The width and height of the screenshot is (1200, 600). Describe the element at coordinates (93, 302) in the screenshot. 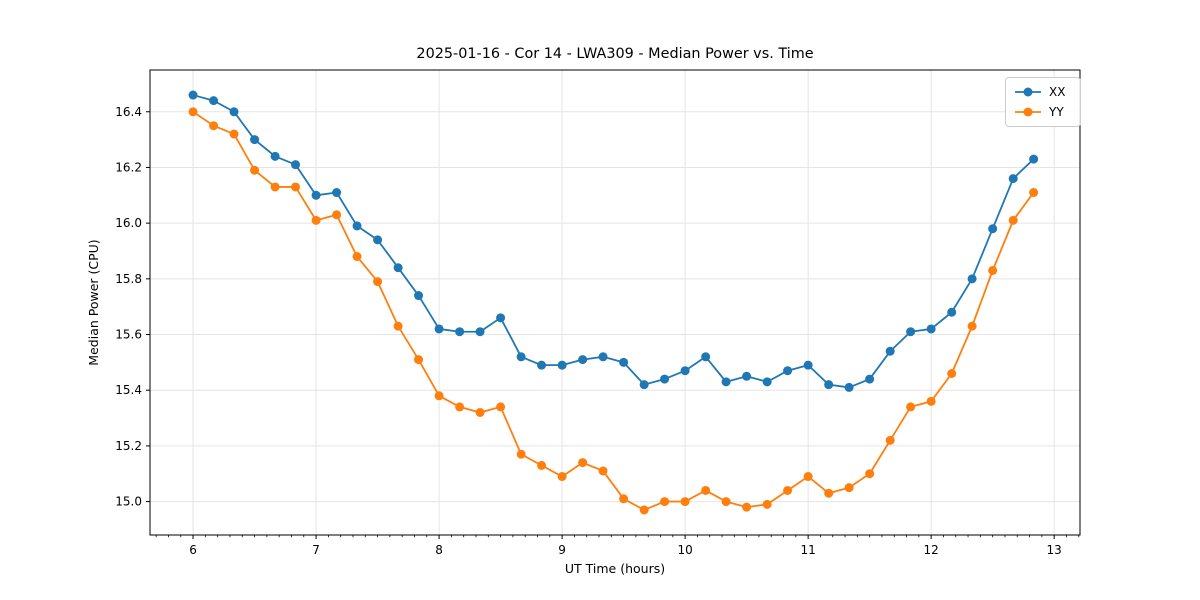

I see `y-axis-label: Median Power (CPU)` at that location.